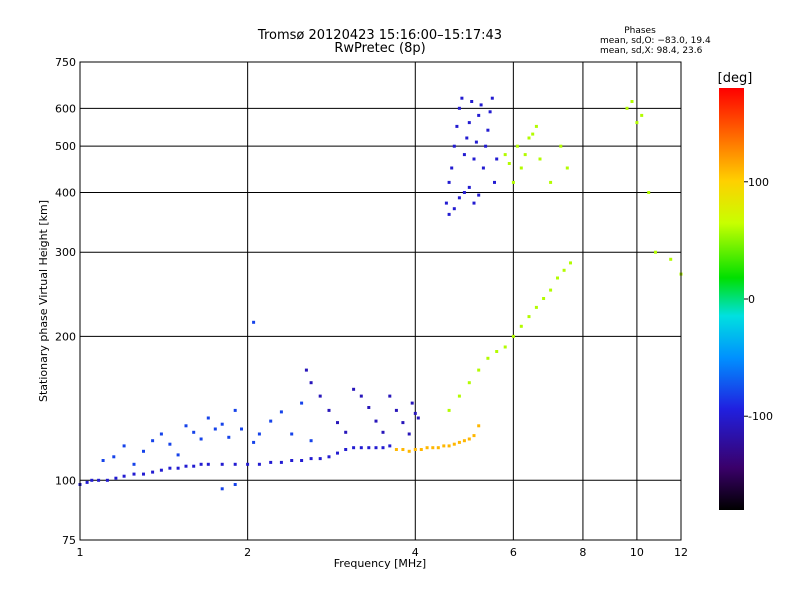 This screenshot has width=800, height=600. I want to click on y-tick-label: 100, so click(65, 480).